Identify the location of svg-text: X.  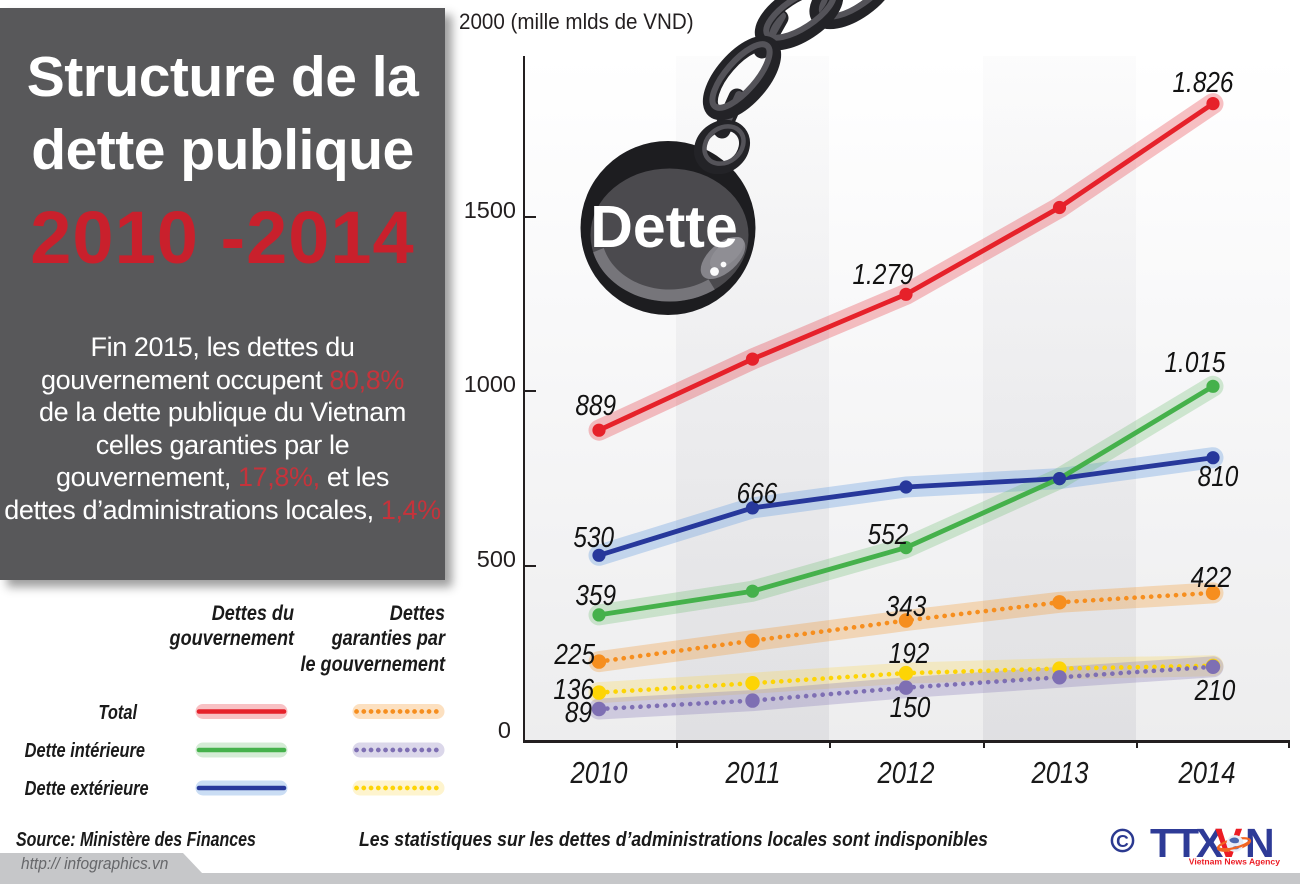
(1209, 843).